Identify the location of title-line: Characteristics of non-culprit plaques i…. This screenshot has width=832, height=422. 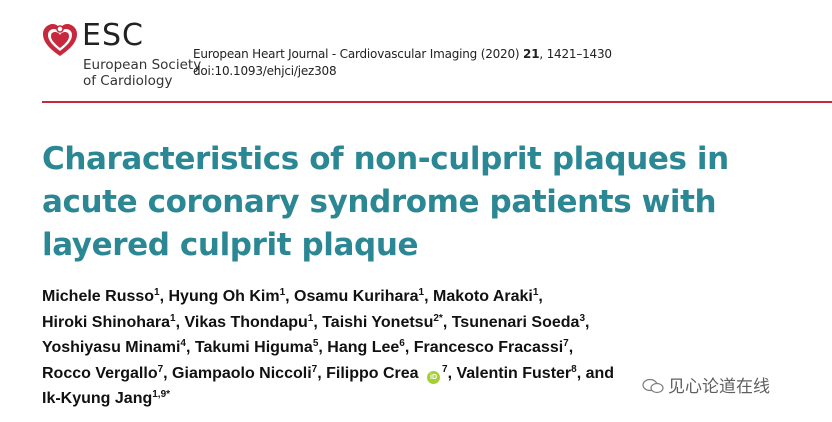
(385, 159).